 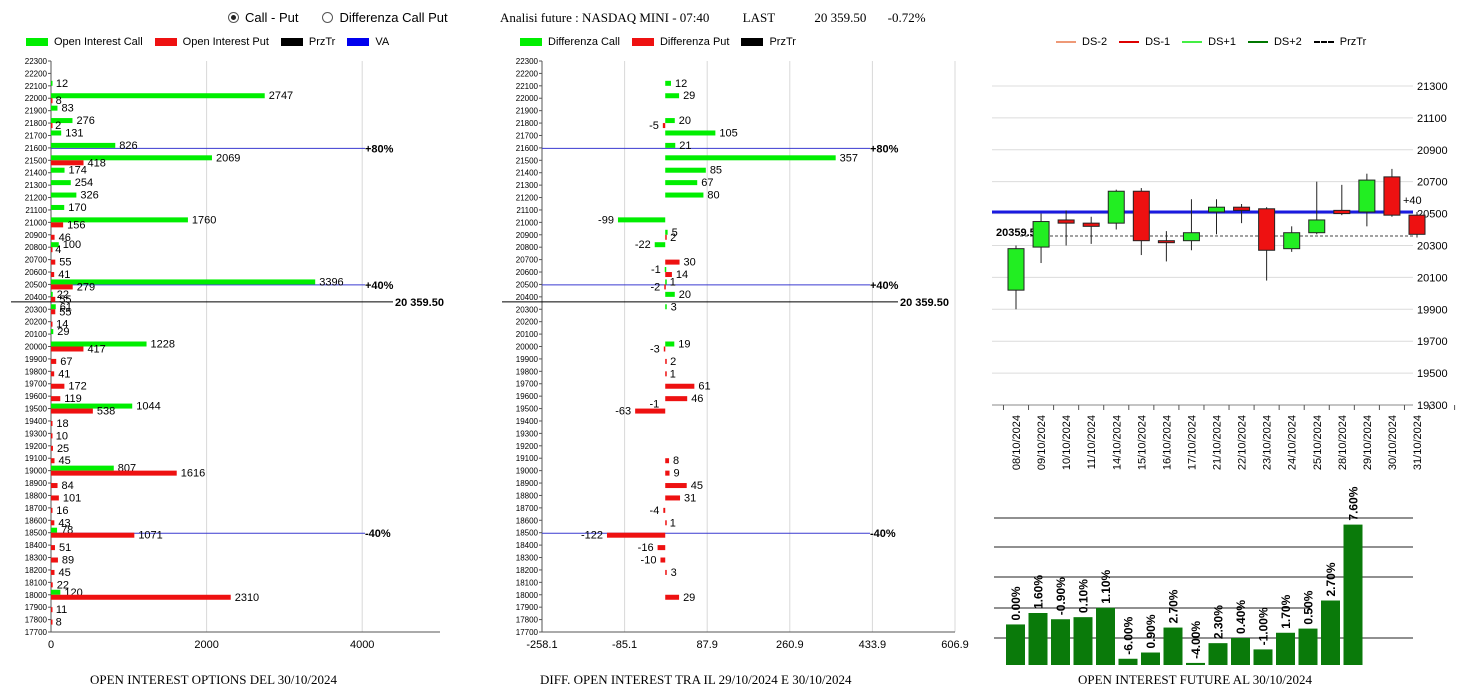 I want to click on strike-label: 22200, so click(x=36, y=73).